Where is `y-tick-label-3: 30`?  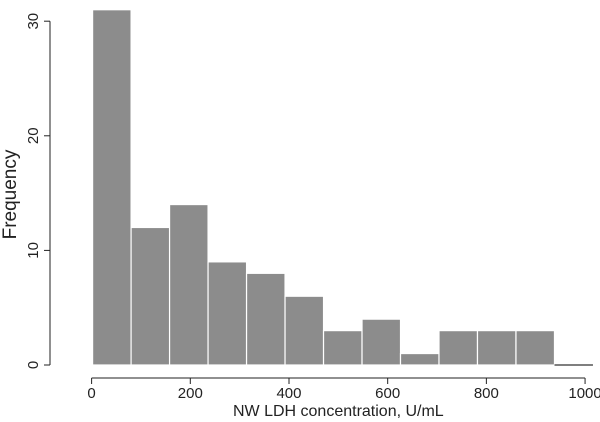 y-tick-label-3: 30 is located at coordinates (33, 21).